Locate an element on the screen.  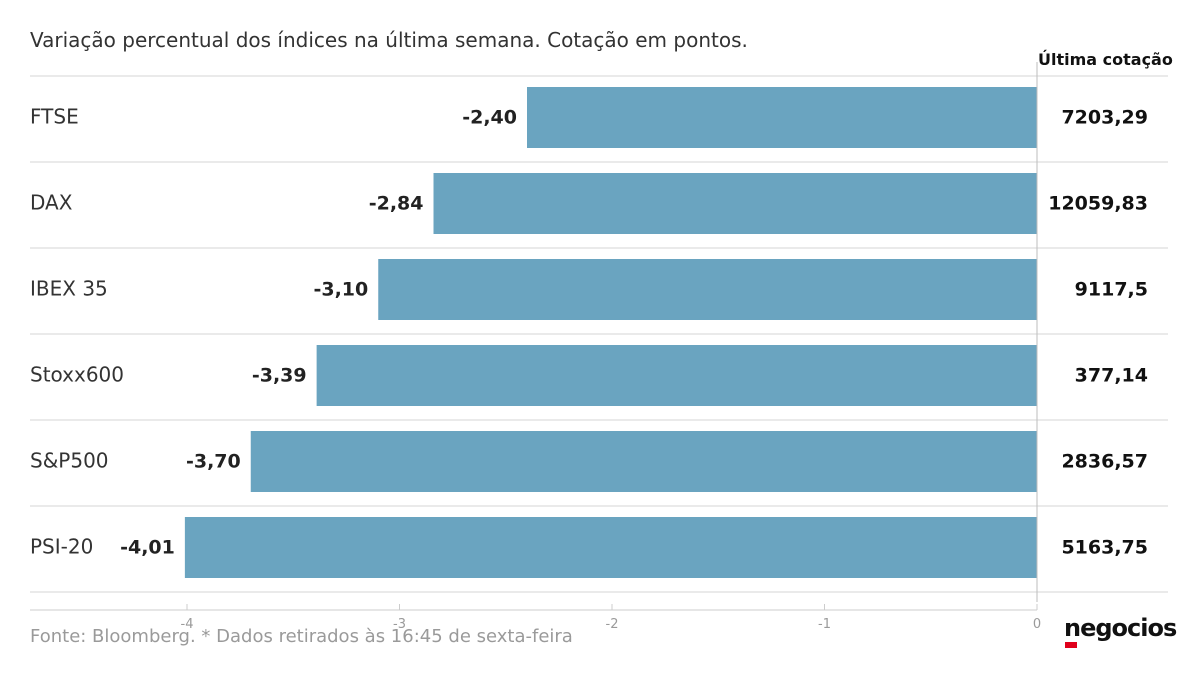
last-quote-value: 5163,75 is located at coordinates (1104, 548).